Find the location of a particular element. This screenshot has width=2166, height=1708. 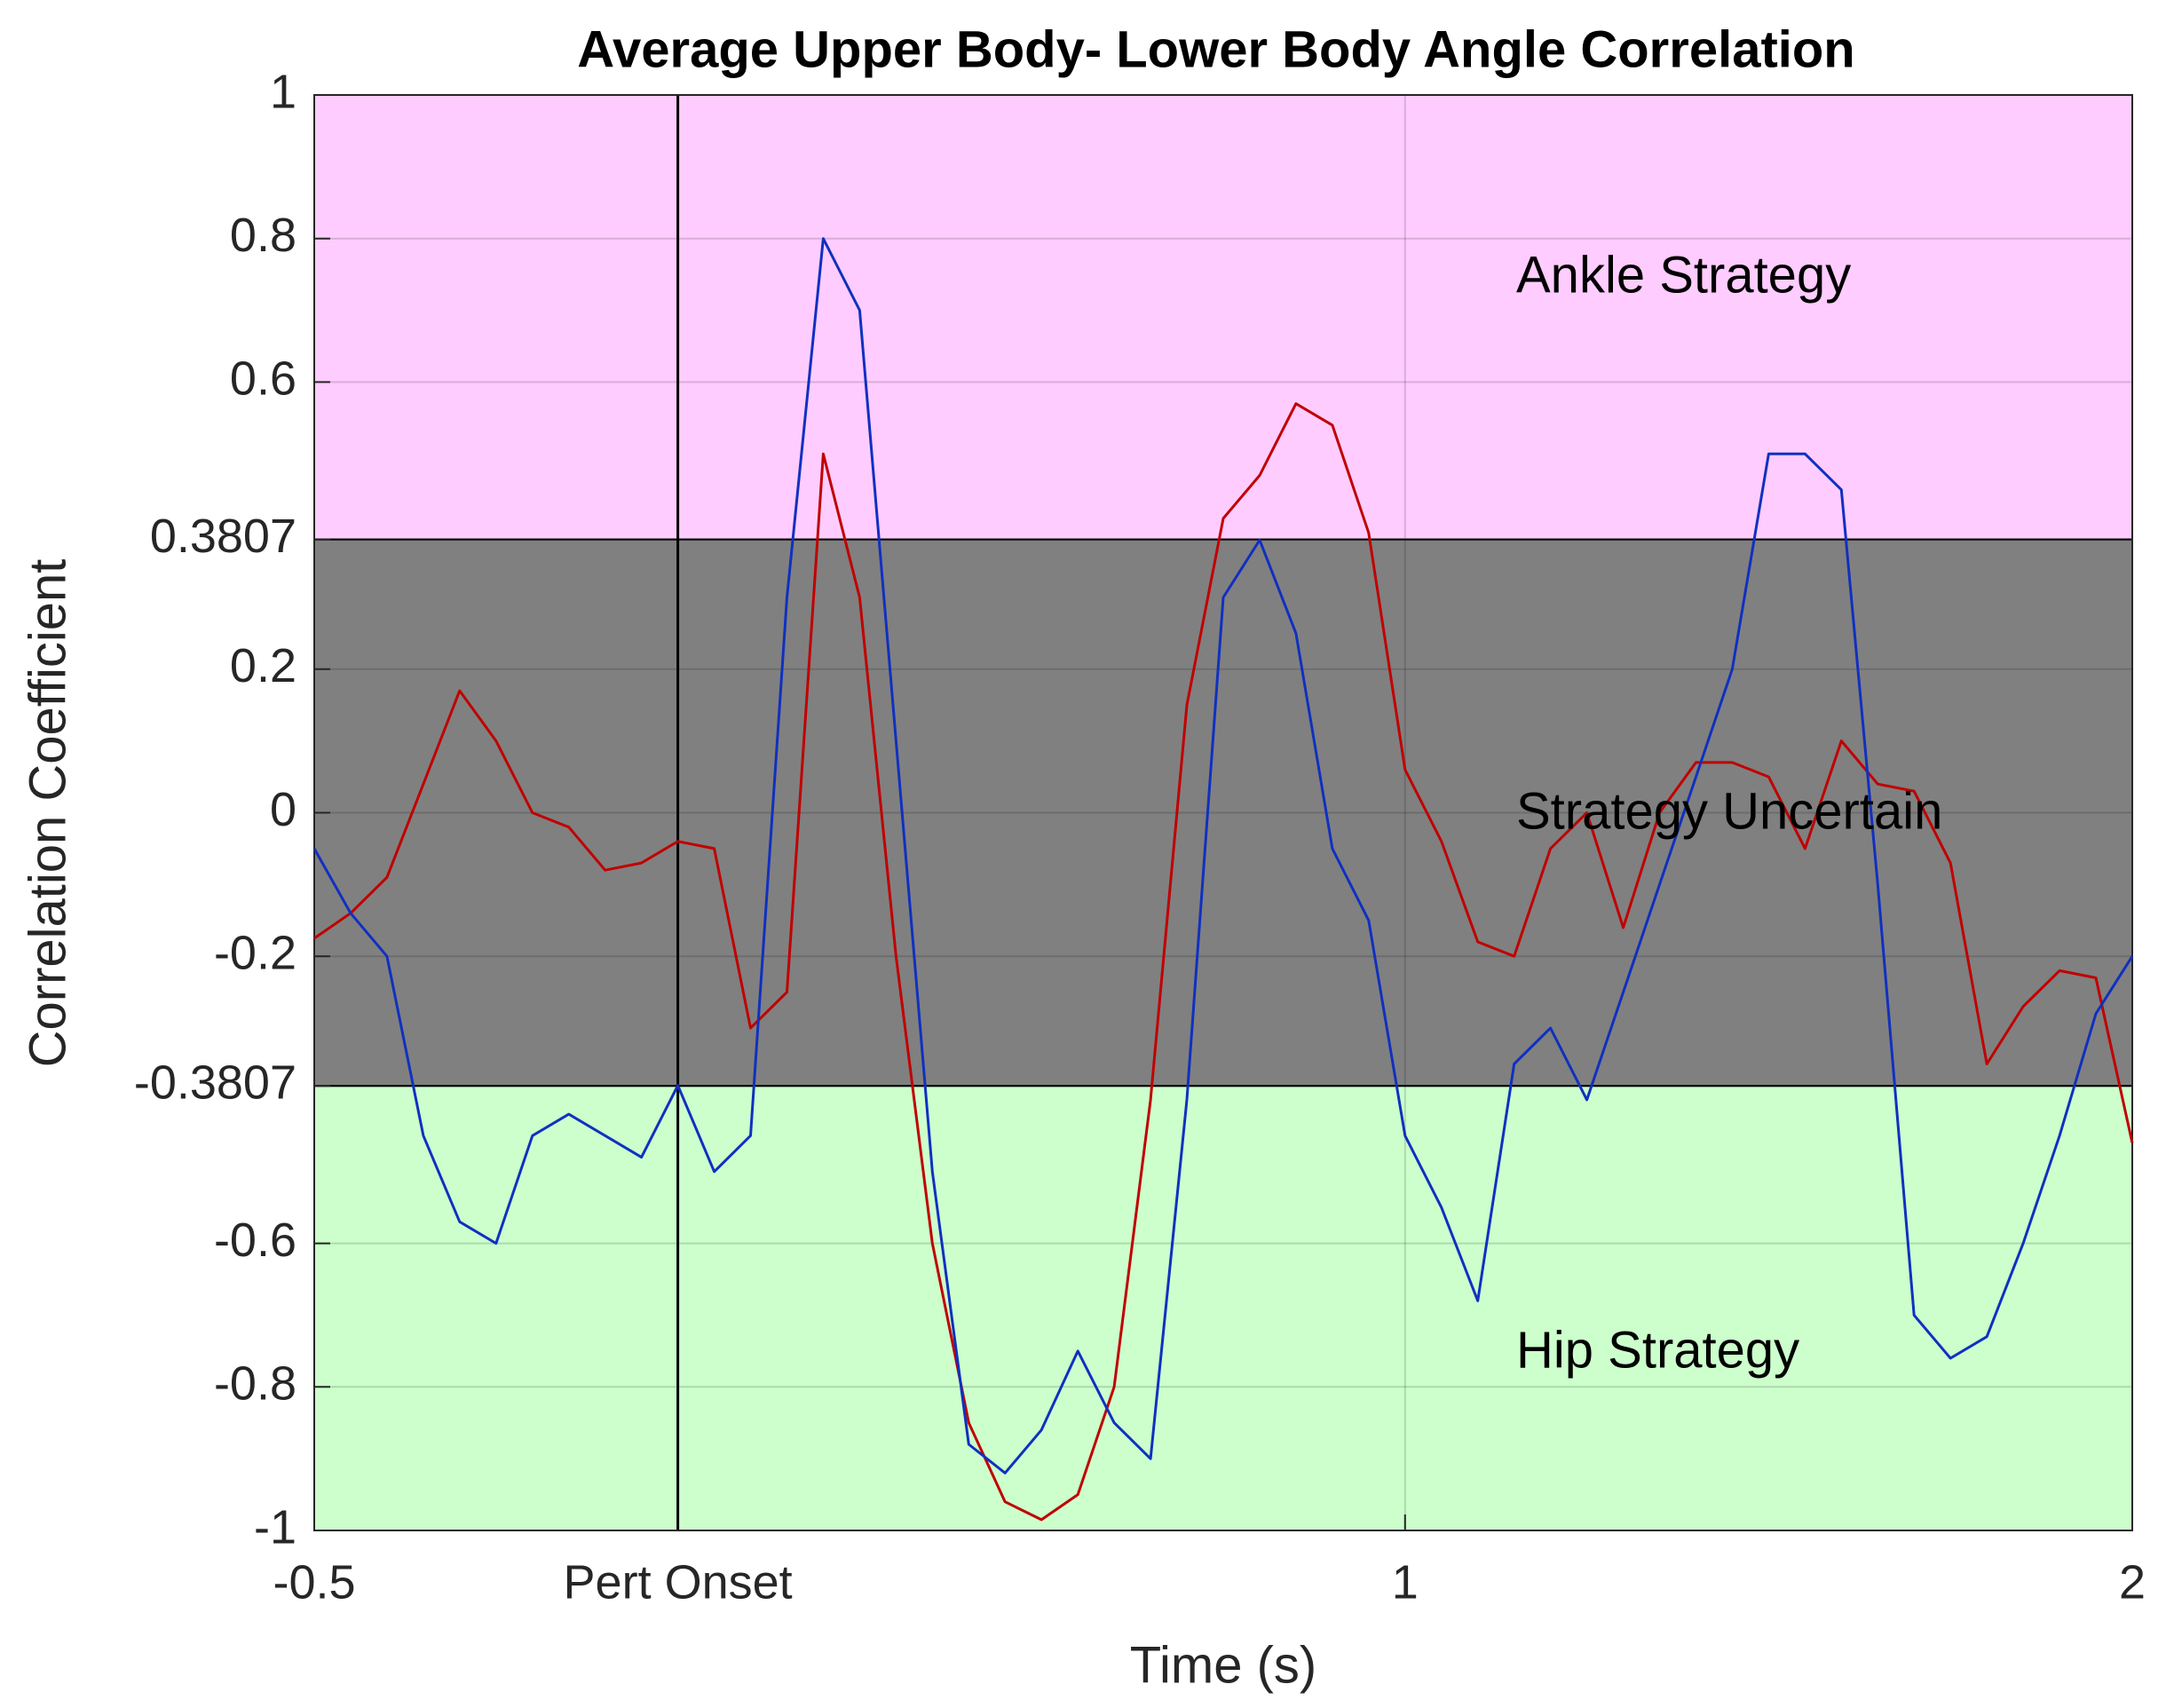

y-tick-label: -0.3807 is located at coordinates (215, 1083).